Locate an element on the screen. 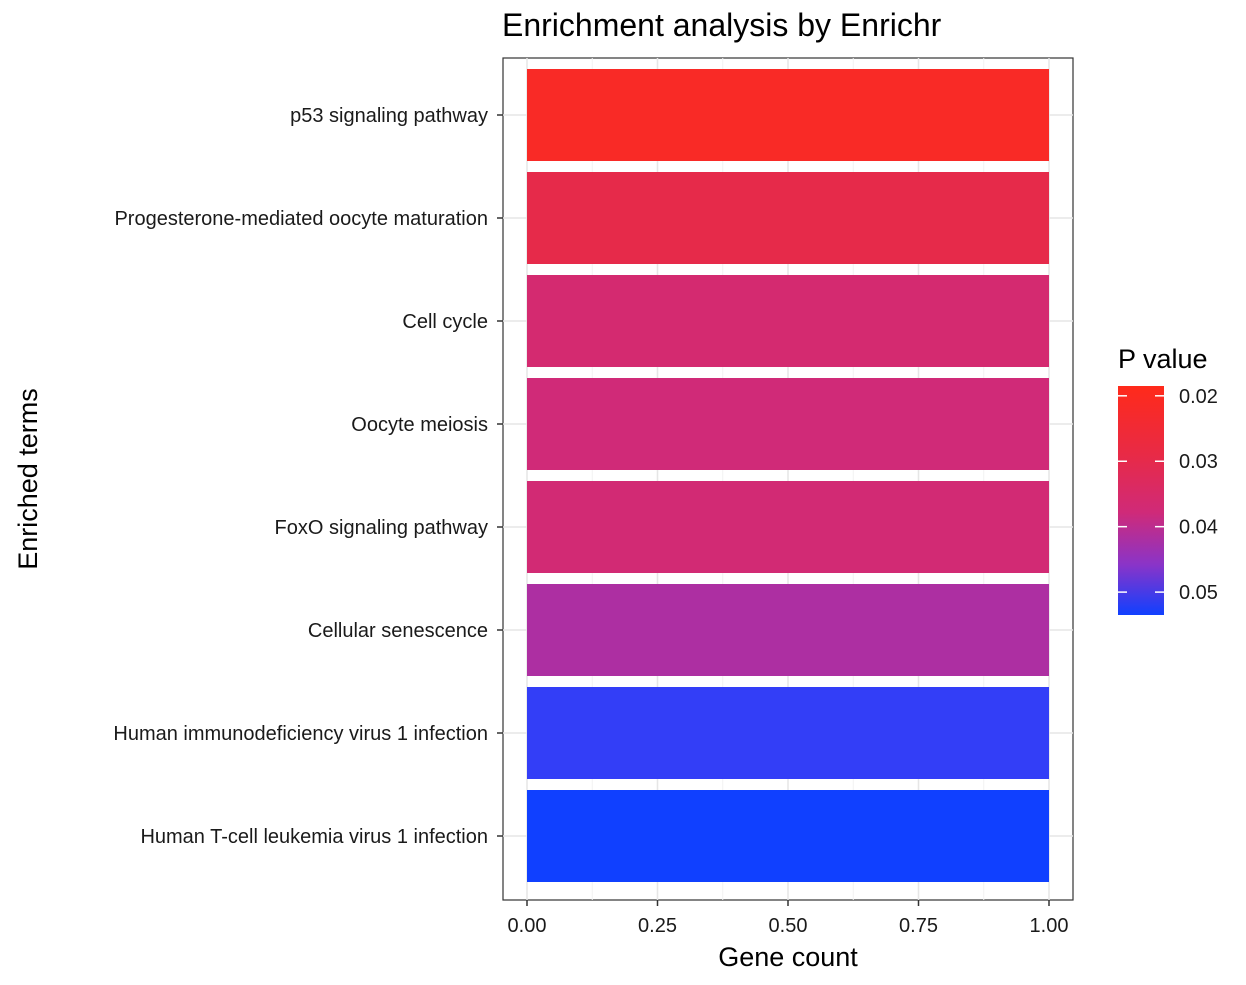 This screenshot has height=985, width=1246. x-tick-label: 0.50 is located at coordinates (788, 926).